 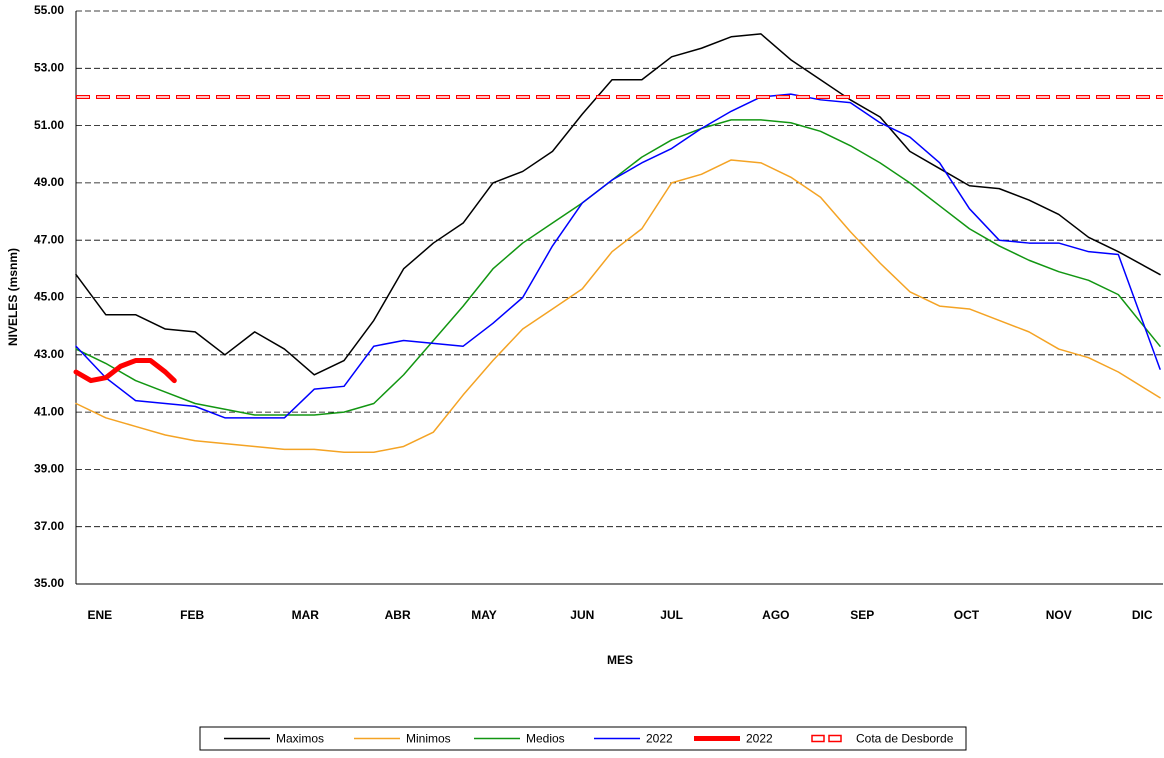 I want to click on y-tick-label: 55.00, so click(x=49, y=10).